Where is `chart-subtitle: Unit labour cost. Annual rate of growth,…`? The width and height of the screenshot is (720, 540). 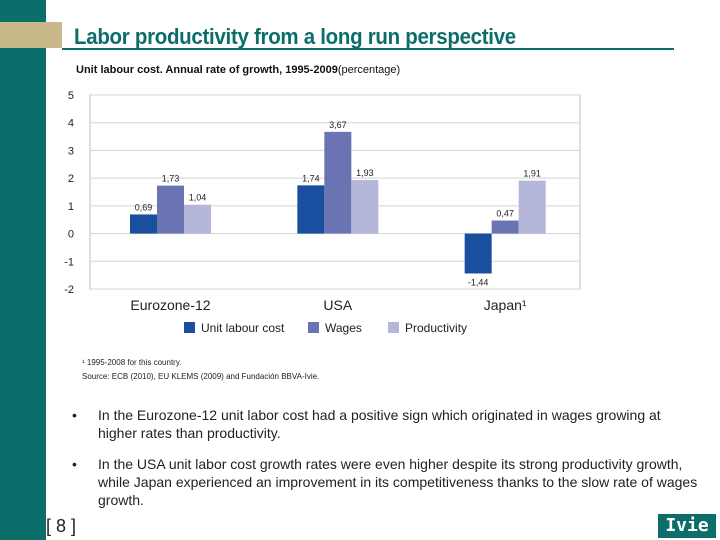 chart-subtitle: Unit labour cost. Annual rate of growth,… is located at coordinates (238, 70).